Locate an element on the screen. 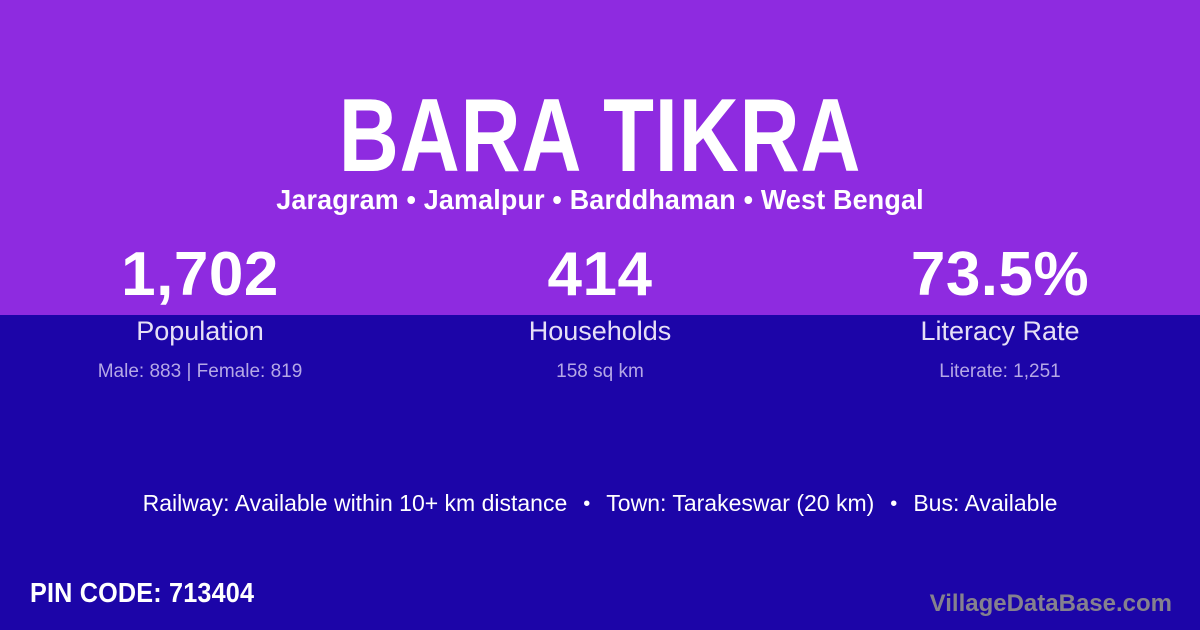 The height and width of the screenshot is (630, 1200). literacy-rate-value: 73.5% is located at coordinates (1000, 274).